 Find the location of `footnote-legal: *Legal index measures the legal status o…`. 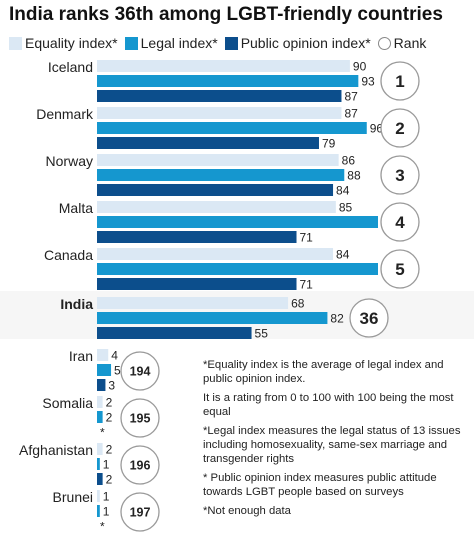

footnote-legal: *Legal index measures the legal status o… is located at coordinates (332, 445).